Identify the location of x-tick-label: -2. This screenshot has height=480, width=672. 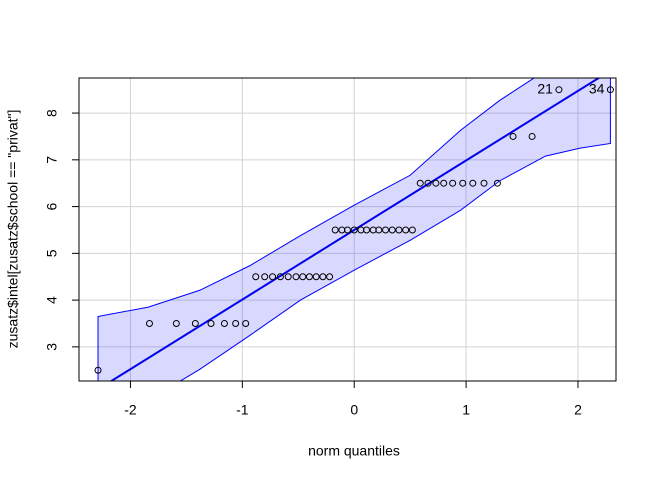
(130, 410).